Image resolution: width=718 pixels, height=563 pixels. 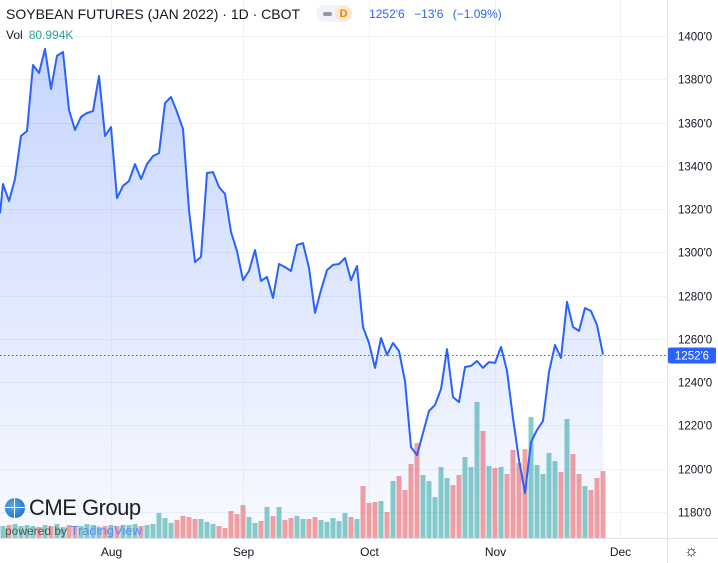 What do you see at coordinates (695, 254) in the screenshot?
I see `price-tick-label: 1300'0` at bounding box center [695, 254].